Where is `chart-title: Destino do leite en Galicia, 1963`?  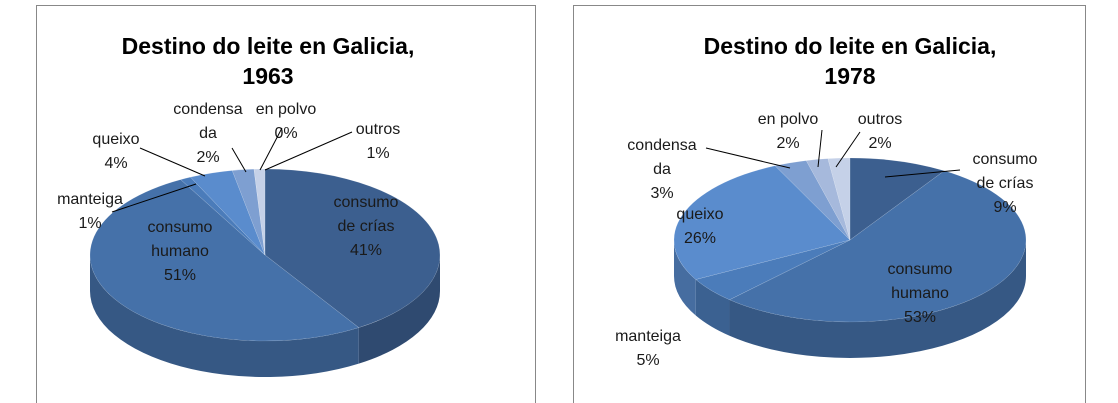
chart-title: Destino do leite en Galicia, 1963 is located at coordinates (268, 61).